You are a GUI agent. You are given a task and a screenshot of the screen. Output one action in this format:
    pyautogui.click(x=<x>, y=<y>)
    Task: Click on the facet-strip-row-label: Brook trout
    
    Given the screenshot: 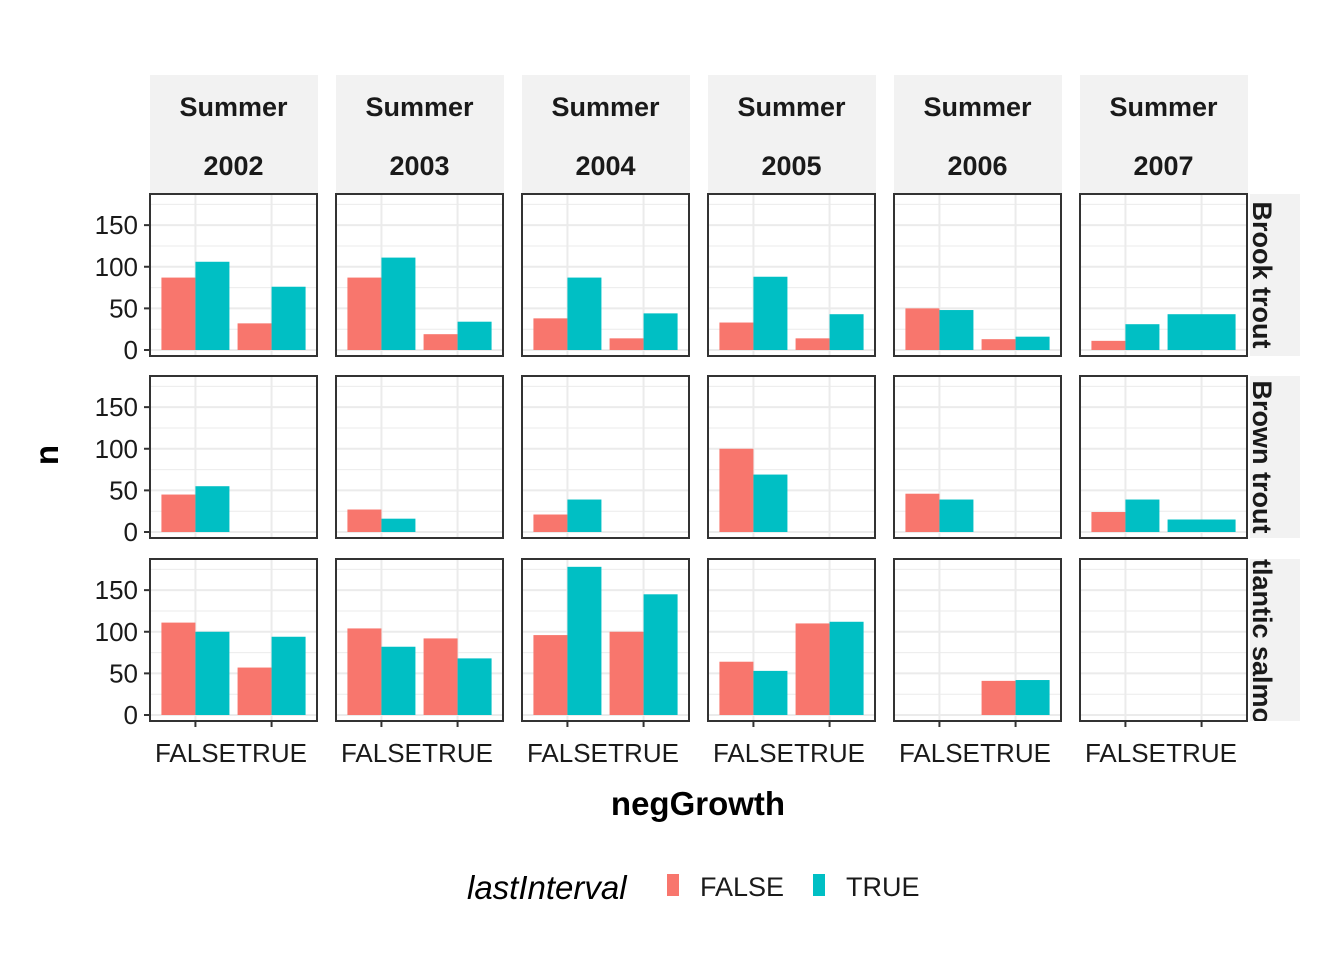 What is the action you would take?
    pyautogui.click(x=1262, y=275)
    